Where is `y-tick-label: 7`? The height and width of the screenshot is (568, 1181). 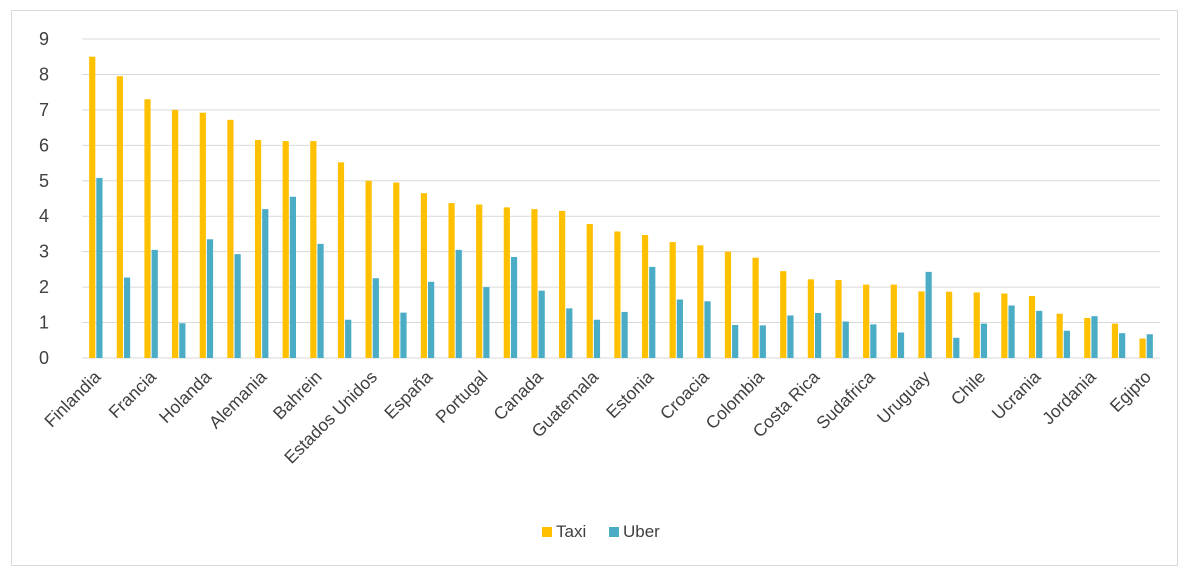
y-tick-label: 7 is located at coordinates (44, 110).